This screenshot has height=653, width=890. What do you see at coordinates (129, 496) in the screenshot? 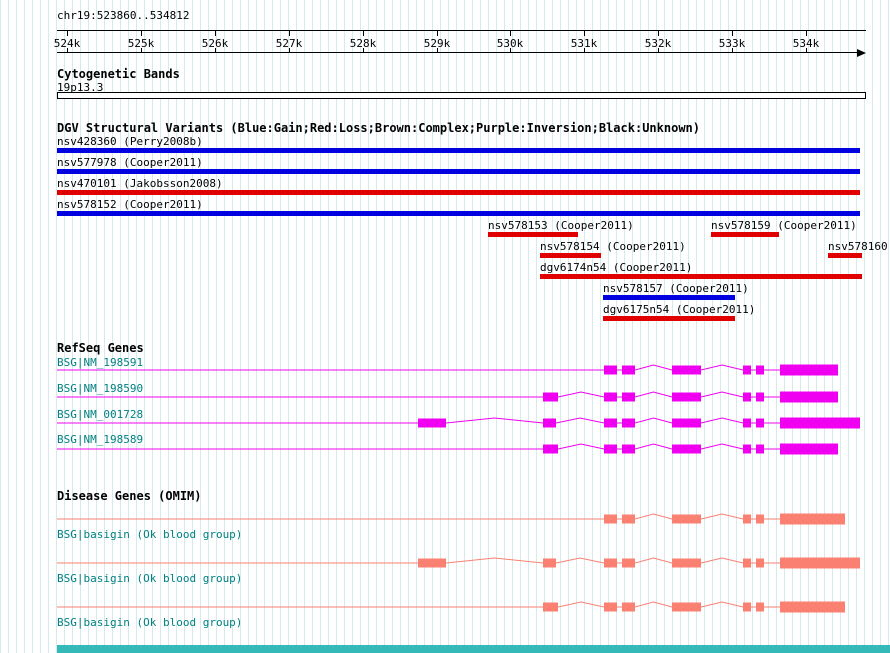
I see `omim-section-title: Disease Genes (OMIM)` at bounding box center [129, 496].